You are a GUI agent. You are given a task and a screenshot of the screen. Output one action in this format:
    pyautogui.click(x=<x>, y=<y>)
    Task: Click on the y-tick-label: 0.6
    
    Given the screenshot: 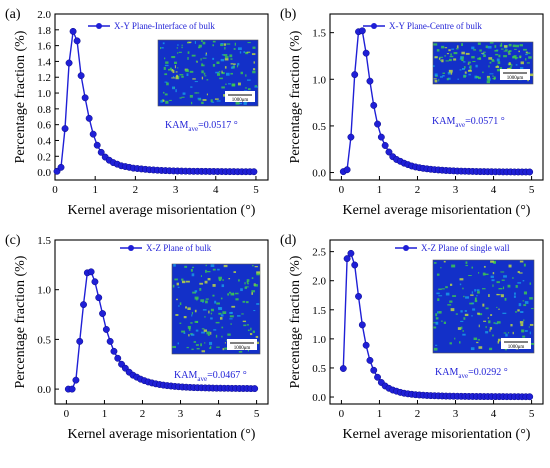 What is the action you would take?
    pyautogui.click(x=44, y=126)
    